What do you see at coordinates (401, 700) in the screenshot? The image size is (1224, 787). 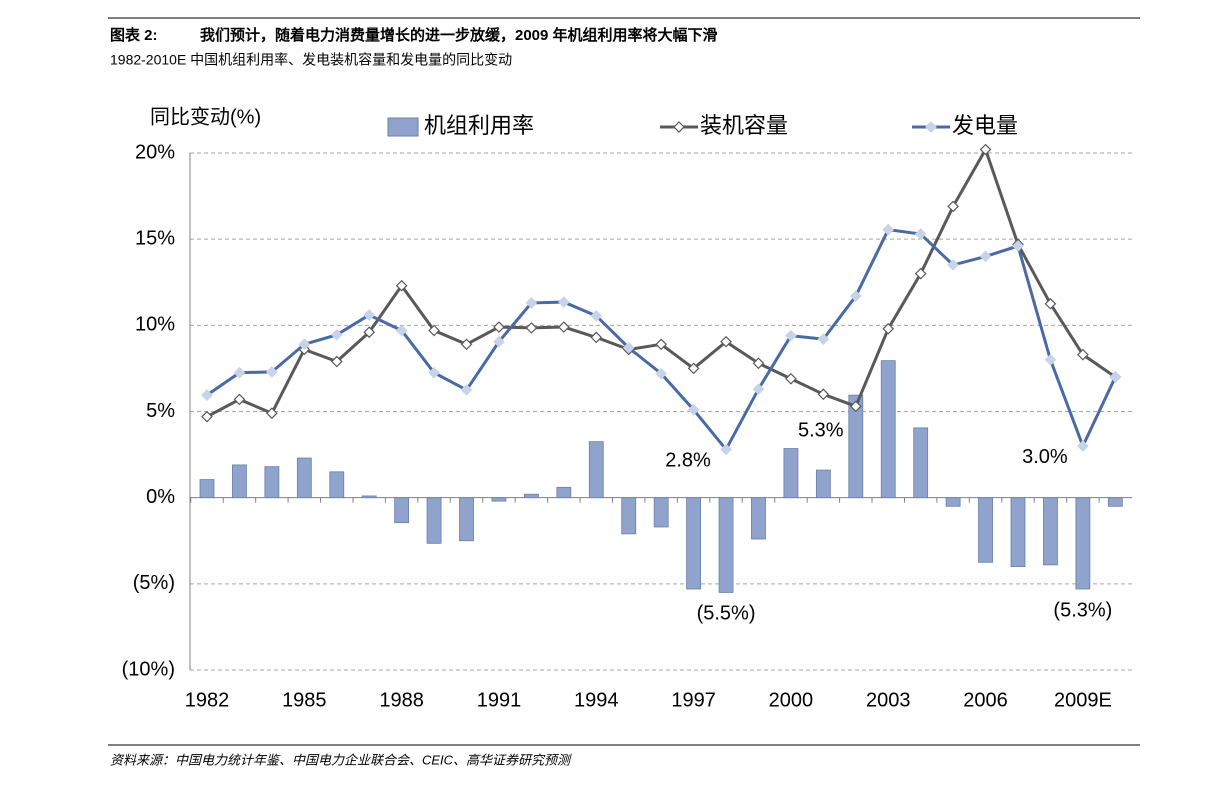 I see `x-tick-label: 1988` at bounding box center [401, 700].